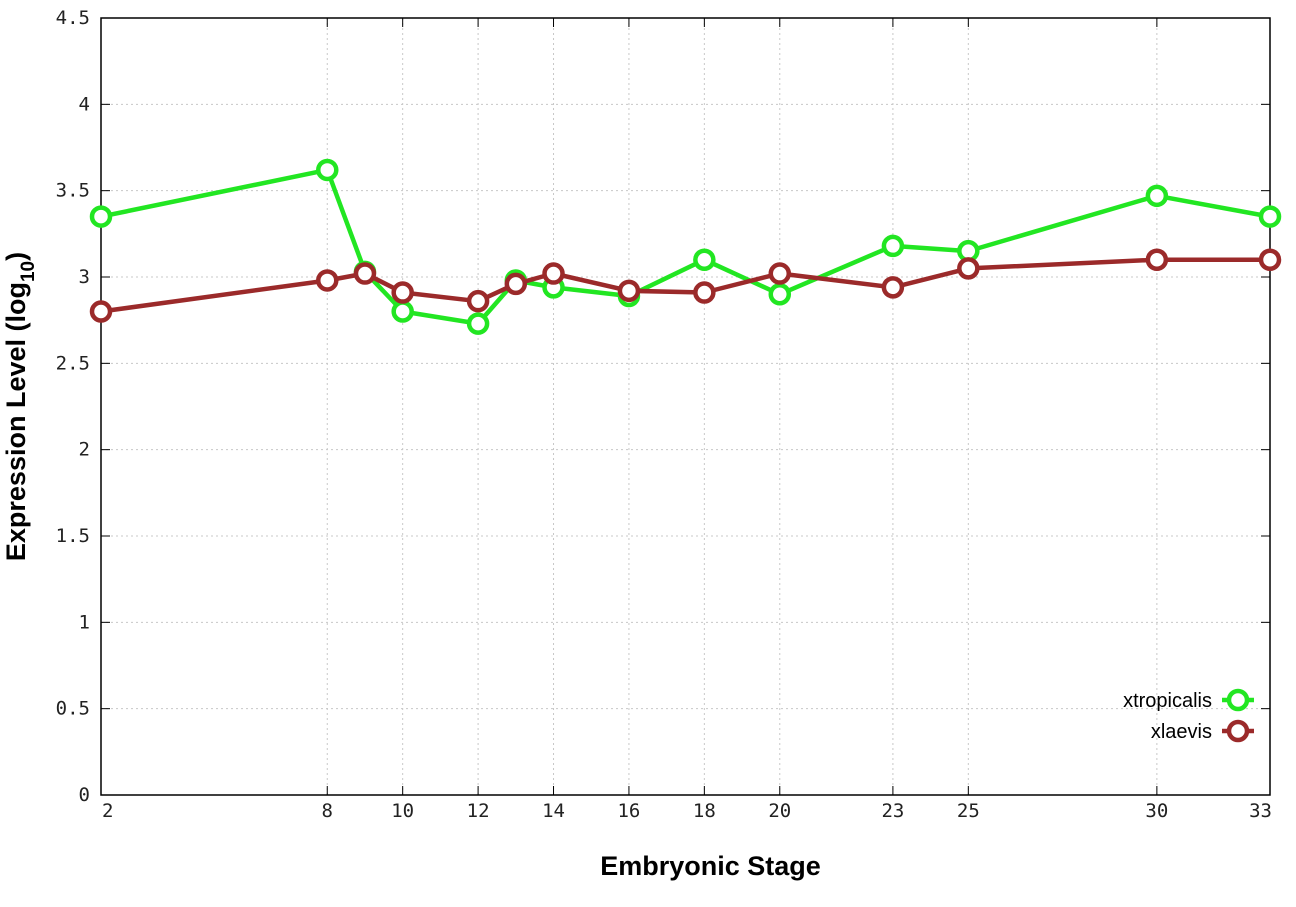 This screenshot has width=1296, height=907. What do you see at coordinates (28, 271) in the screenshot?
I see `y-axis-title-subscript: 10` at bounding box center [28, 271].